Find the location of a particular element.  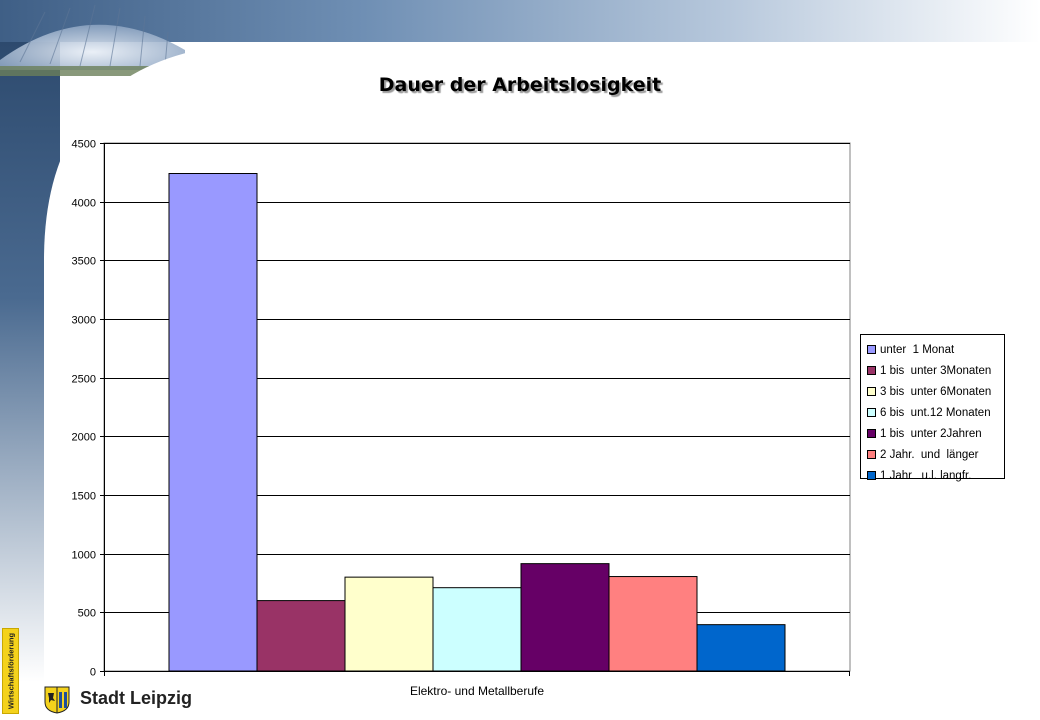

shoreline is located at coordinates (95, 71).